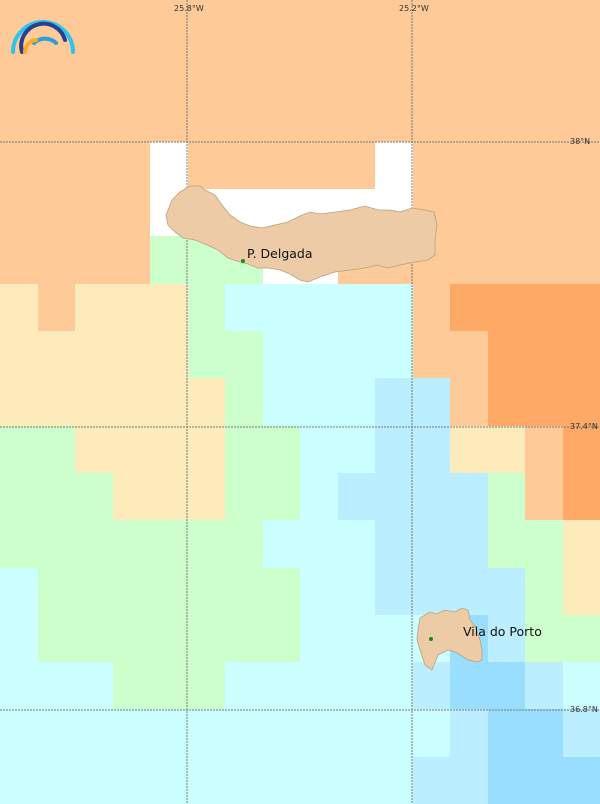  What do you see at coordinates (580, 141) in the screenshot?
I see `lat-label: 38°N` at bounding box center [580, 141].